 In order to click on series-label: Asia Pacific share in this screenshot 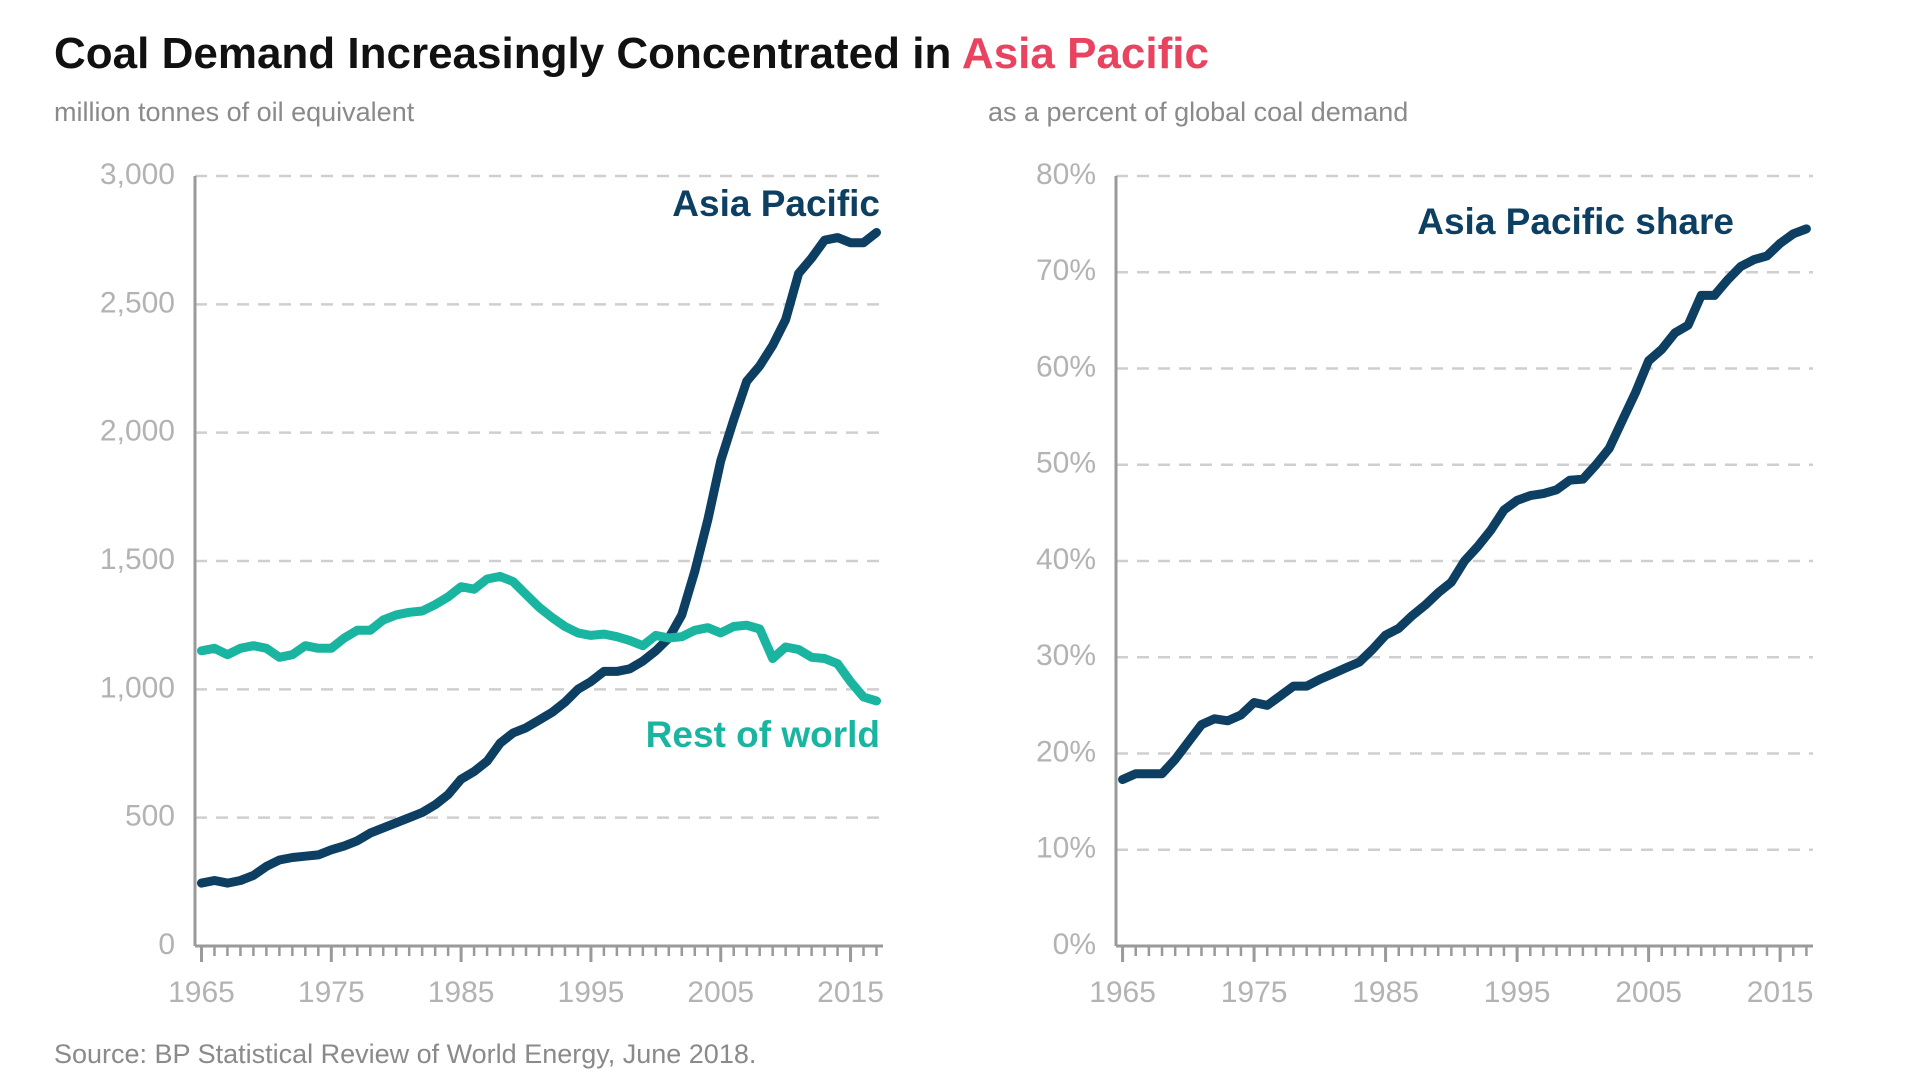, I will do `click(1575, 221)`.